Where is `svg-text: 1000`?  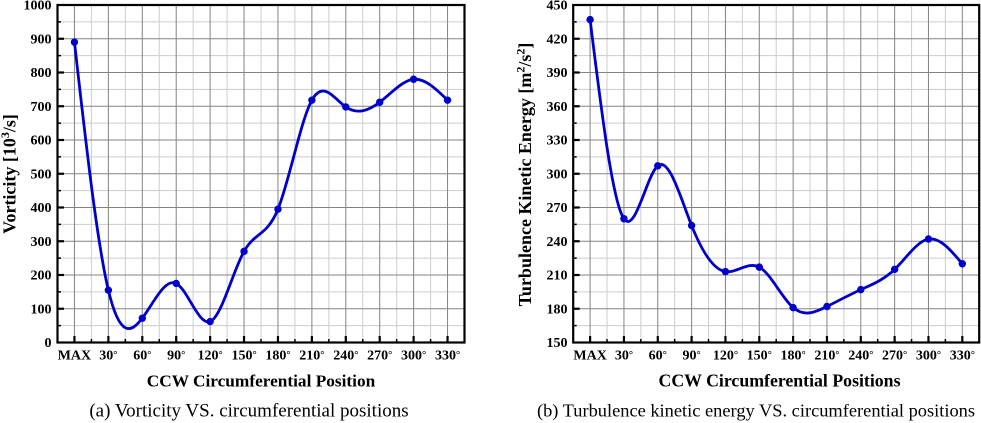
svg-text: 1000 is located at coordinates (38, 7).